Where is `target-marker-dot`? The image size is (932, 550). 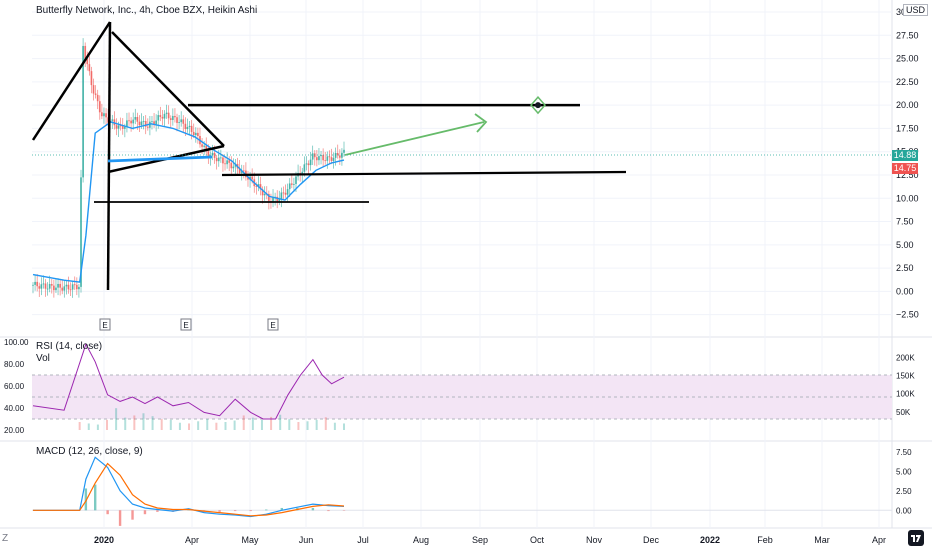
target-marker-dot is located at coordinates (538, 105).